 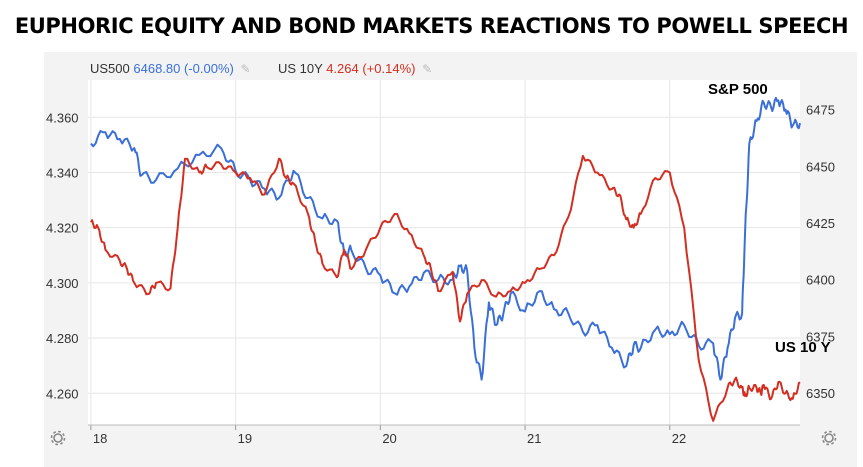 I want to click on legend-us500-value: 6468.80 (-0.00%), so click(x=183, y=68).